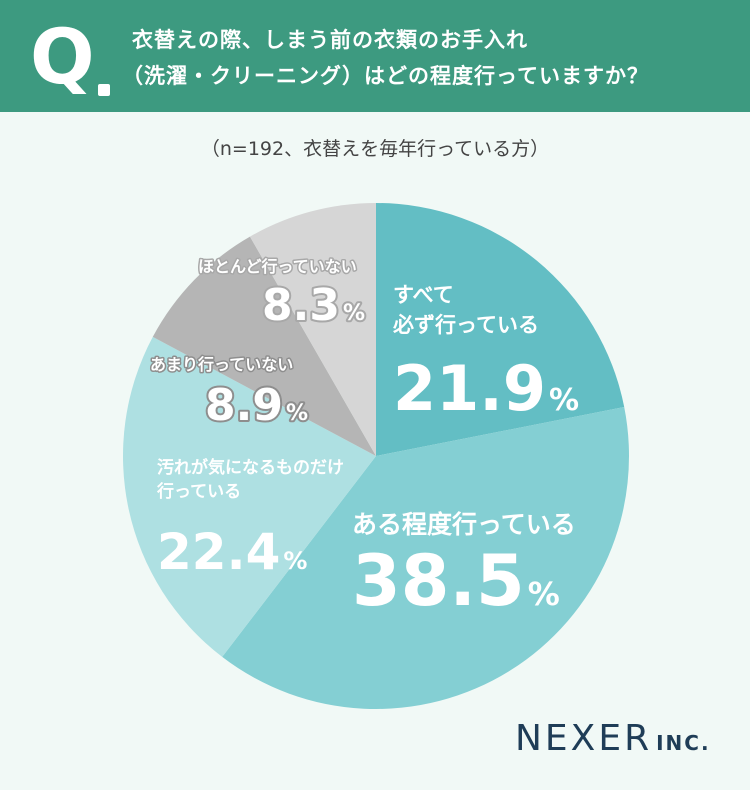  Describe the element at coordinates (464, 524) in the screenshot. I see `slice-label-line-1-0: ある程度行っている` at that location.